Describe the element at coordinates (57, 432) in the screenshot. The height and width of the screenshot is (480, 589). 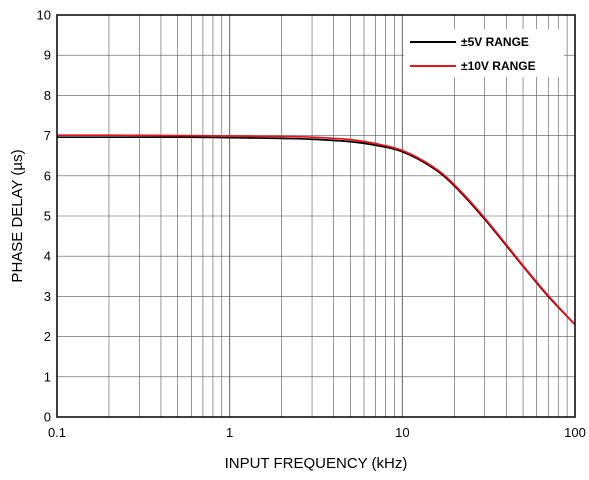
I see `x-tick-label: 0.1` at that location.